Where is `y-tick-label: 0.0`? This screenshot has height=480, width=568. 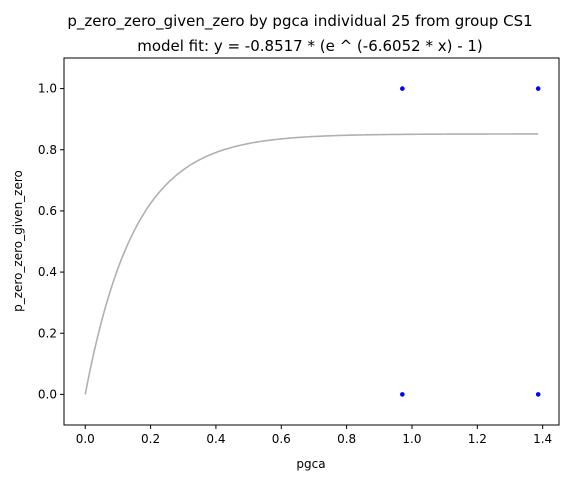
y-tick-label: 0.0 is located at coordinates (47, 394).